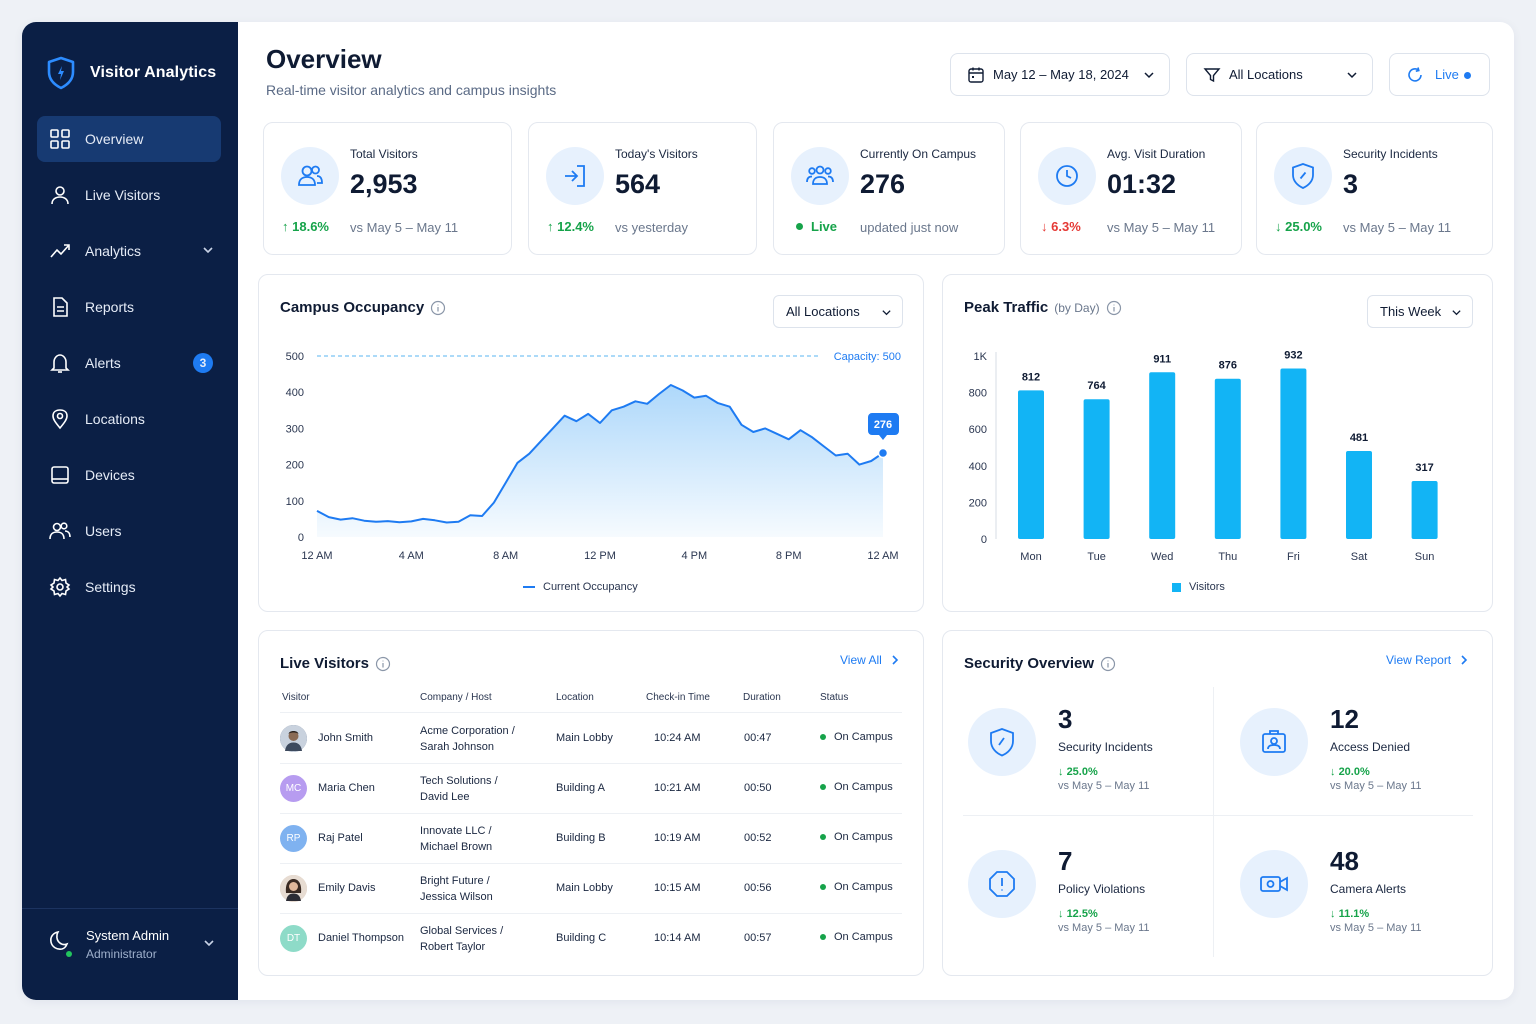  Describe the element at coordinates (60, 251) in the screenshot. I see `trend-icon` at that location.